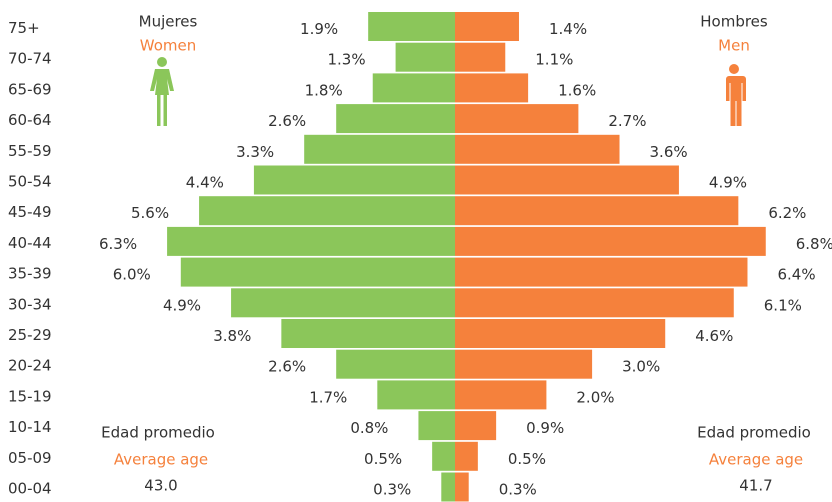 This screenshot has width=832, height=502. What do you see at coordinates (30, 304) in the screenshot?
I see `age-label: 30-34` at bounding box center [30, 304].